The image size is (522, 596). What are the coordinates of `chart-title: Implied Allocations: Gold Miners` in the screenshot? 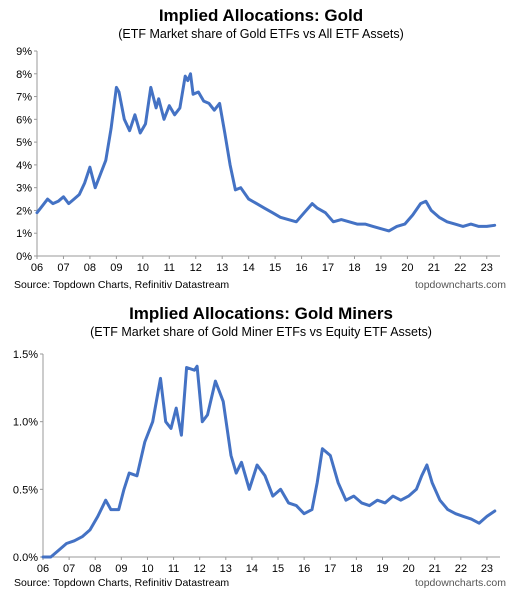 It's located at (261, 313).